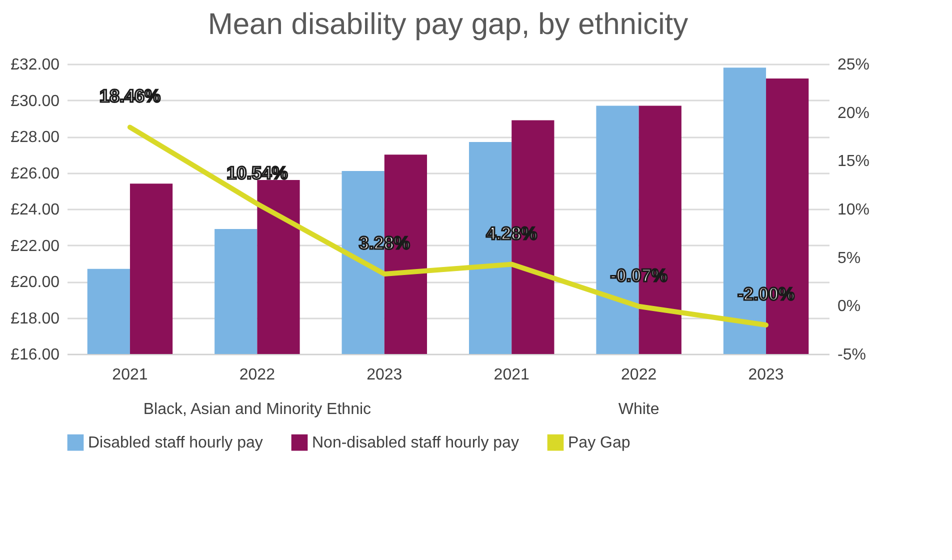 The image size is (952, 560). What do you see at coordinates (849, 258) in the screenshot?
I see `y2-tick-label: 5%` at bounding box center [849, 258].